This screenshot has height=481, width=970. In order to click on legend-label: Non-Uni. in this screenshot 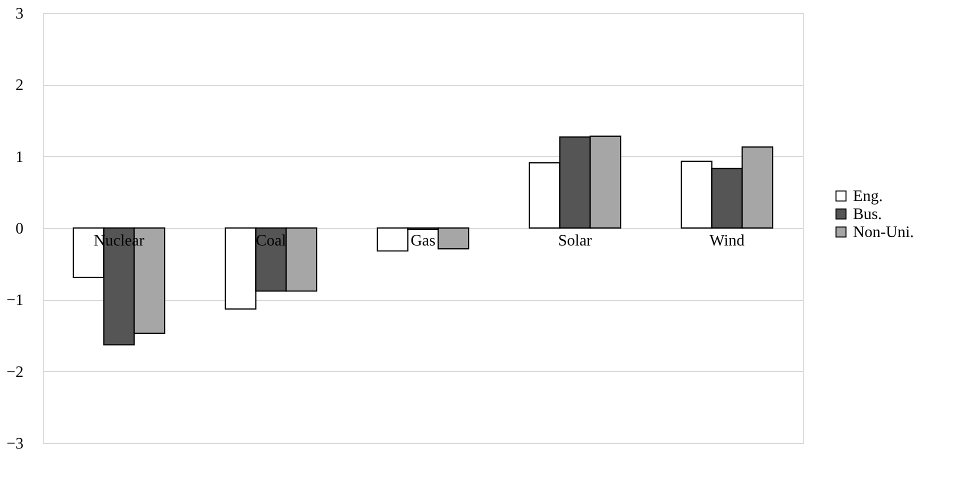, I will do `click(883, 232)`.